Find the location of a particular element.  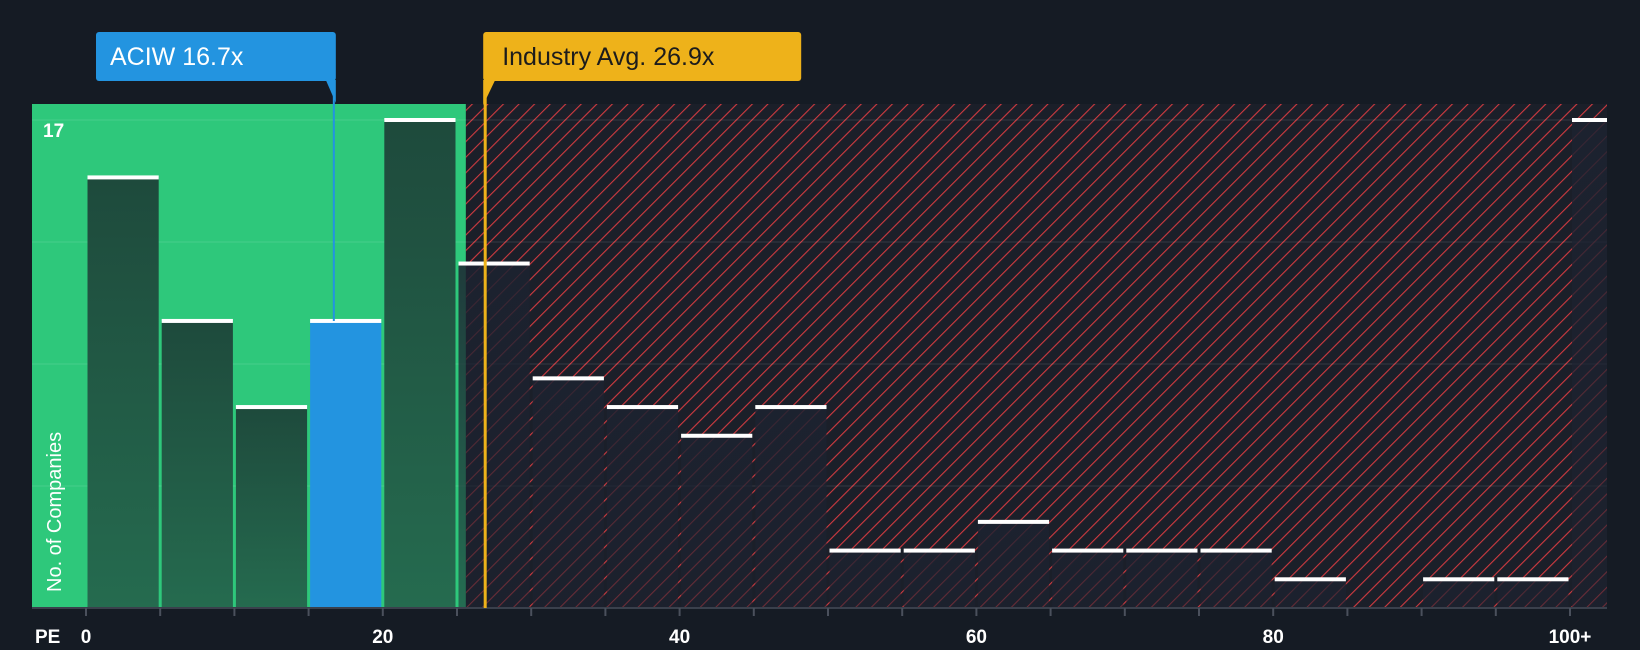

x-tick-label: 40 is located at coordinates (679, 637).